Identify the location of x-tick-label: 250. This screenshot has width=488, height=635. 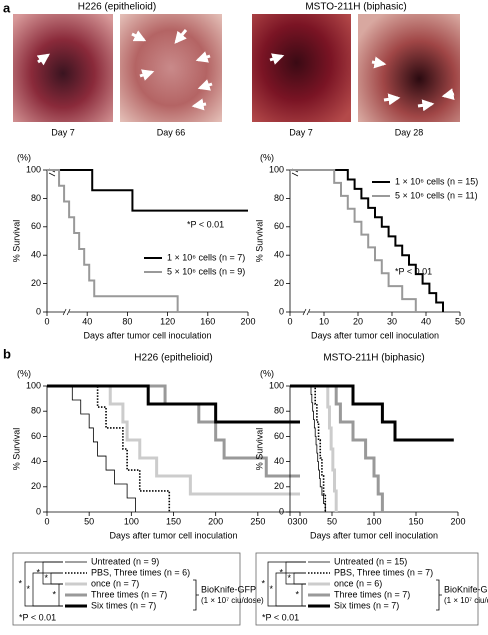
(257, 521).